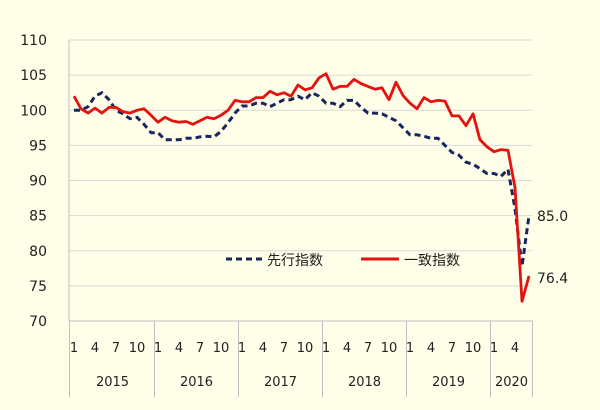 This screenshot has height=410, width=600. Describe the element at coordinates (552, 279) in the screenshot. I see `end-value-label: 76.4` at that location.